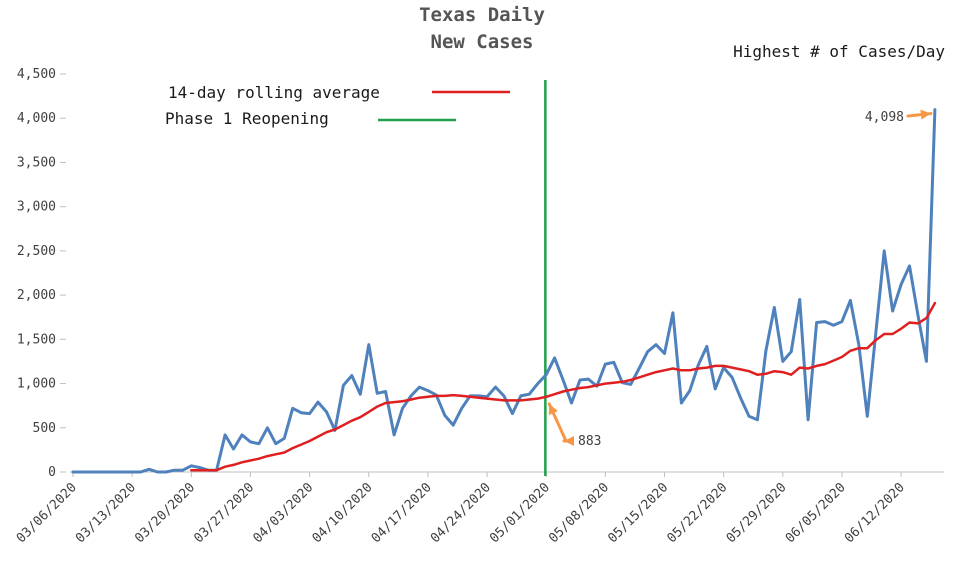  What do you see at coordinates (52, 472) in the screenshot?
I see `y-tick-label: 0` at bounding box center [52, 472].